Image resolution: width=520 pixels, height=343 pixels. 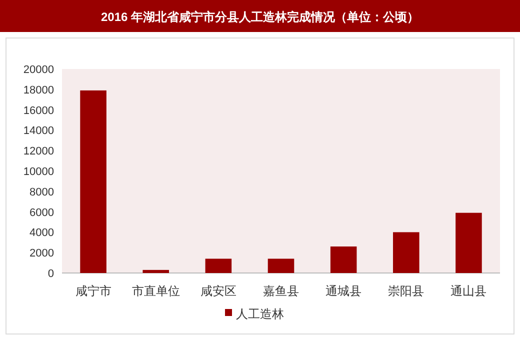 I want to click on y-tick-label: 0, so click(x=51, y=274).